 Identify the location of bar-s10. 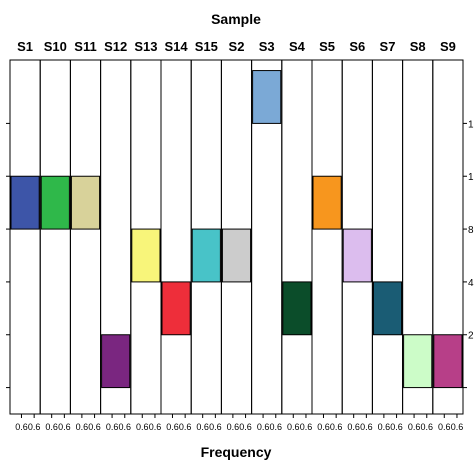
(55, 202).